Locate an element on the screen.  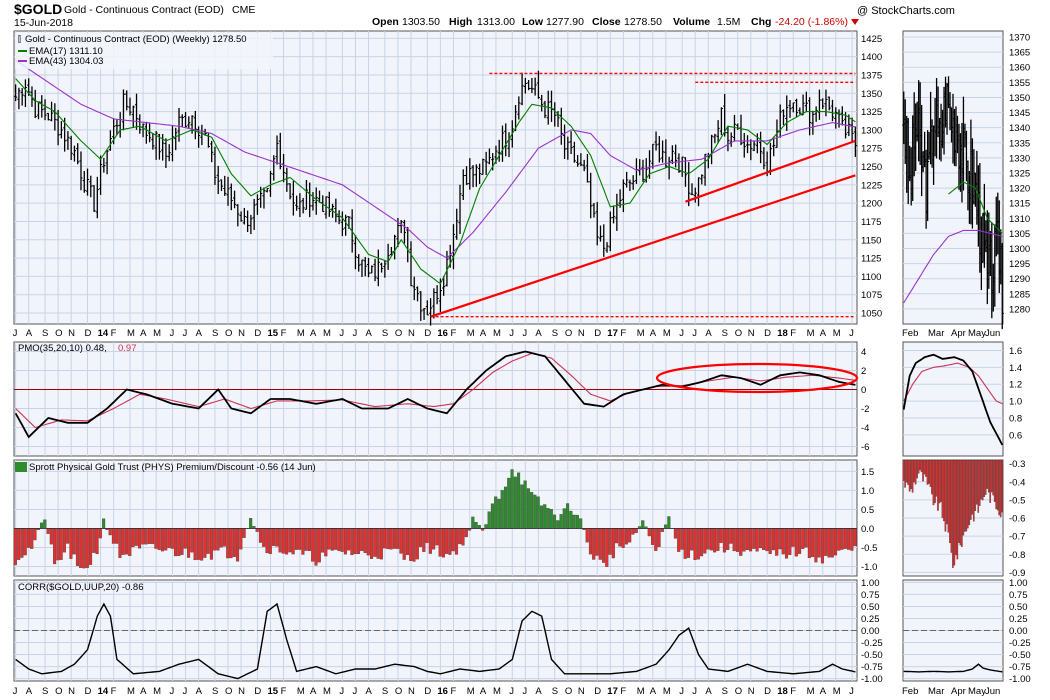
bottom-x-axis-tick-label: O is located at coordinates (398, 691).